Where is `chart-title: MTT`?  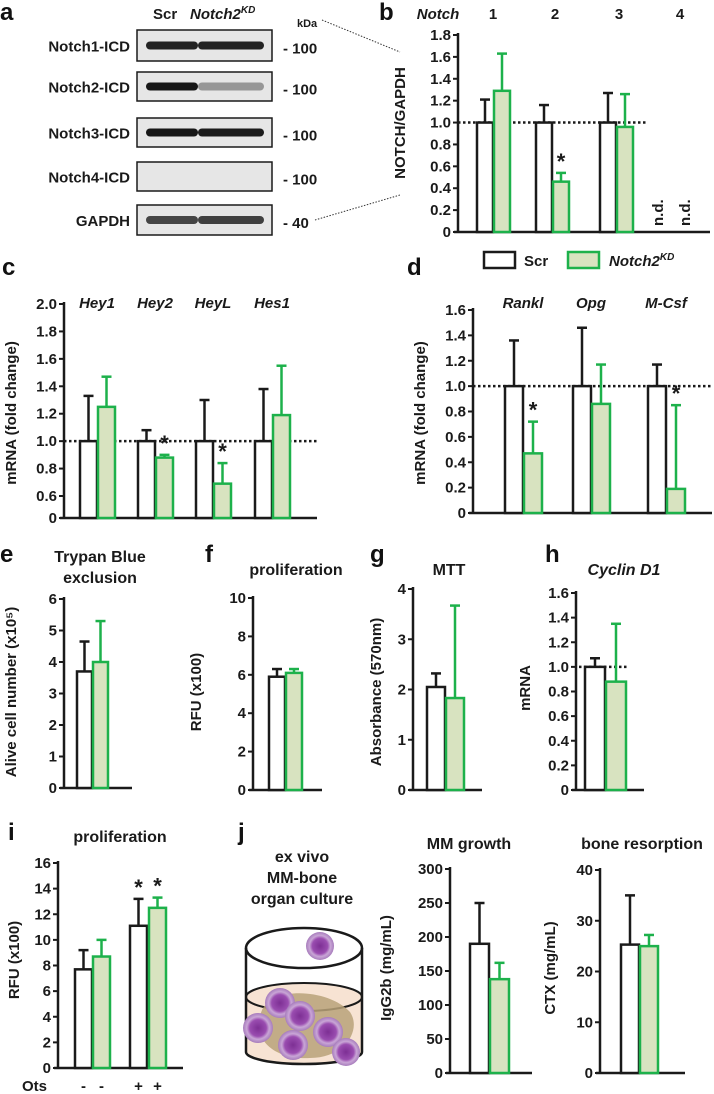 chart-title: MTT is located at coordinates (449, 570).